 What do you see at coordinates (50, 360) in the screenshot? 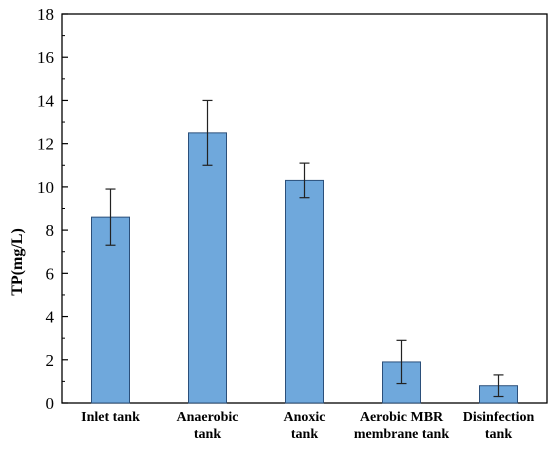
I see `y-tick-label: 2` at bounding box center [50, 360].